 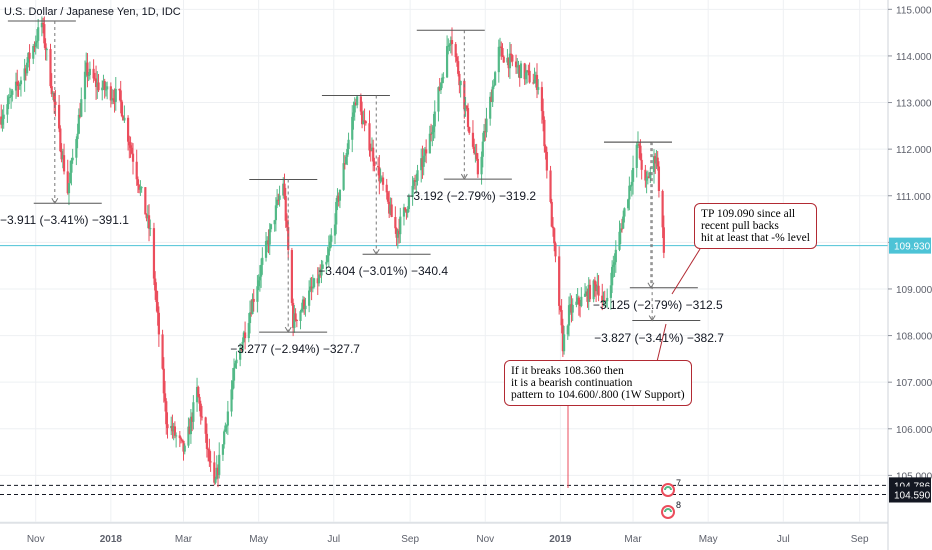 I want to click on price-axis-background, so click(x=910, y=275).